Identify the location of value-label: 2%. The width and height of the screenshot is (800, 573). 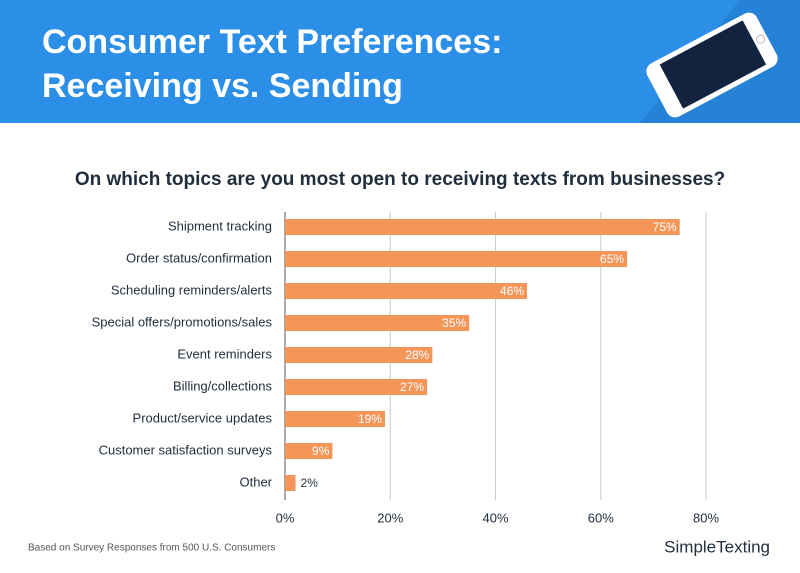
(310, 483).